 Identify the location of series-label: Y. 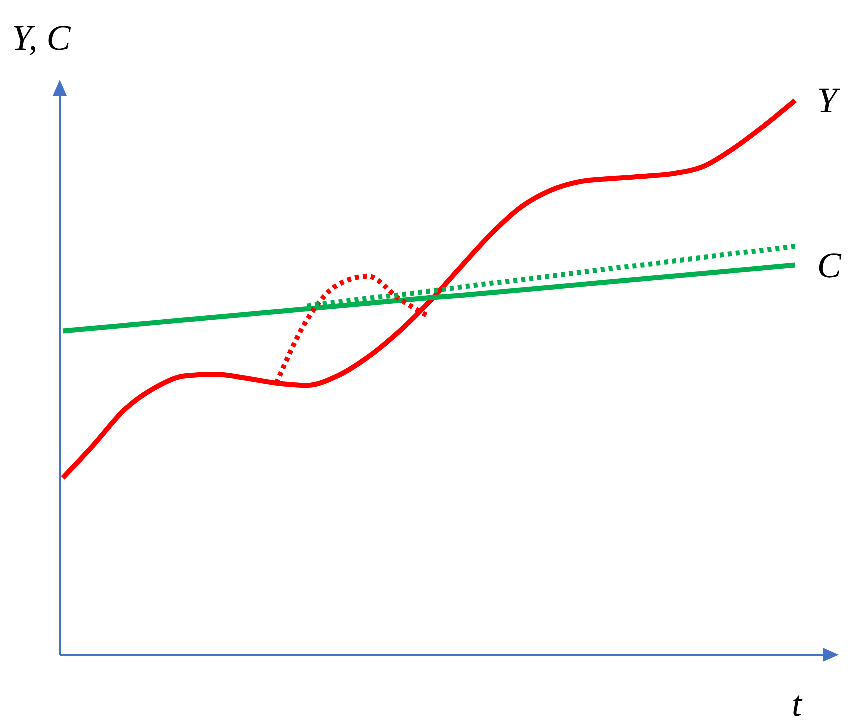
(829, 100).